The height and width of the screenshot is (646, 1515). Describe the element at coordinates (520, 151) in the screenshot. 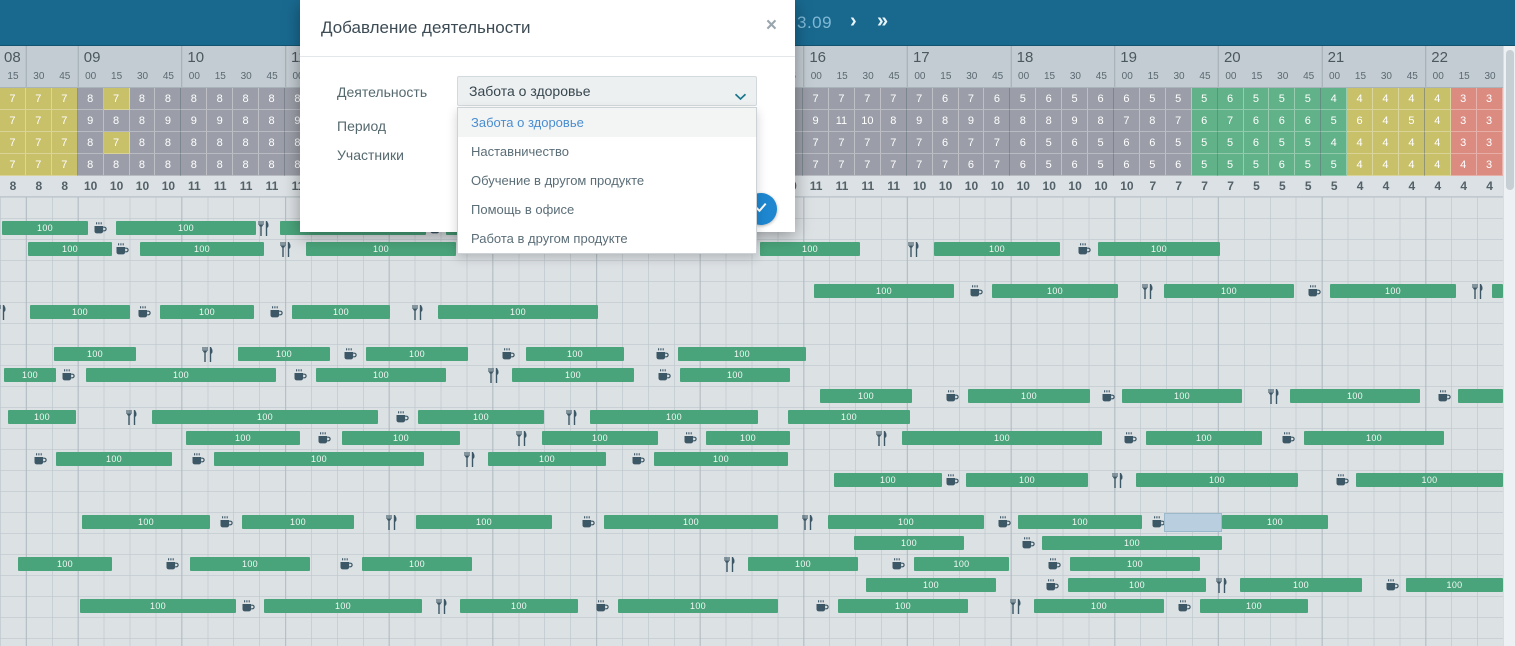

I see `activity-option: Наставничество` at that location.